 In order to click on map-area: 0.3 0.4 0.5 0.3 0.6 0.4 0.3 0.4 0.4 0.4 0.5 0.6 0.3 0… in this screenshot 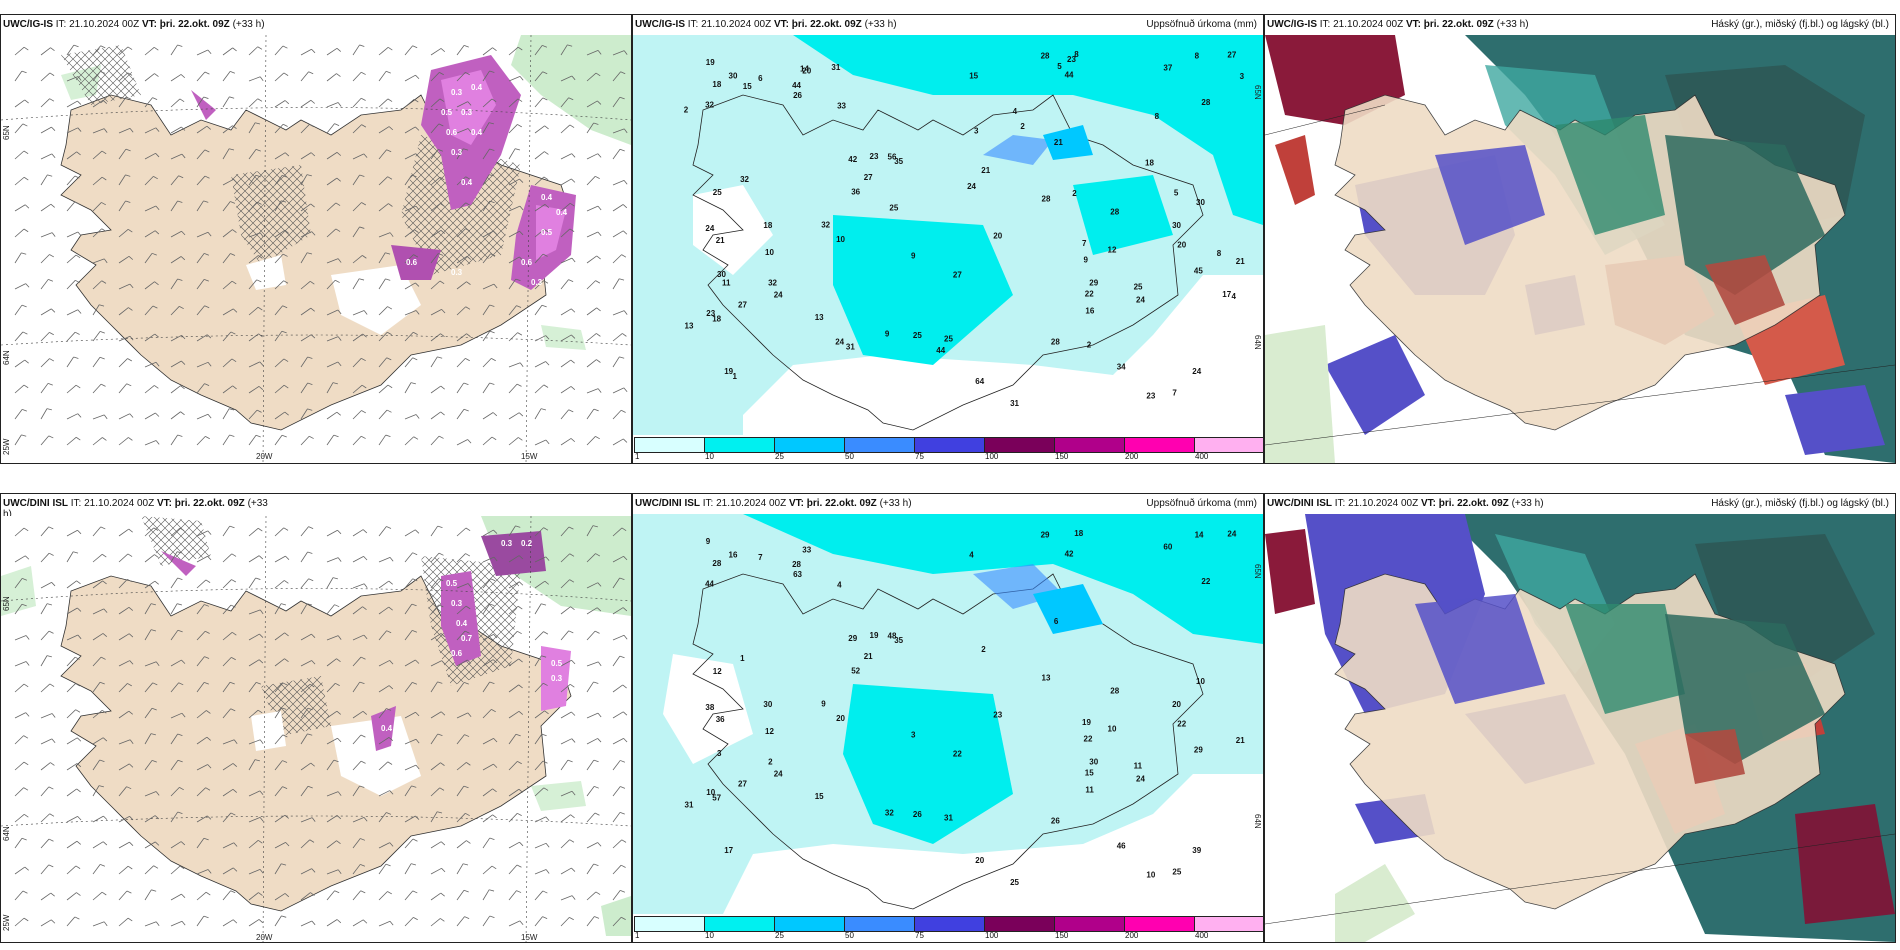, I will do `click(316, 249)`.